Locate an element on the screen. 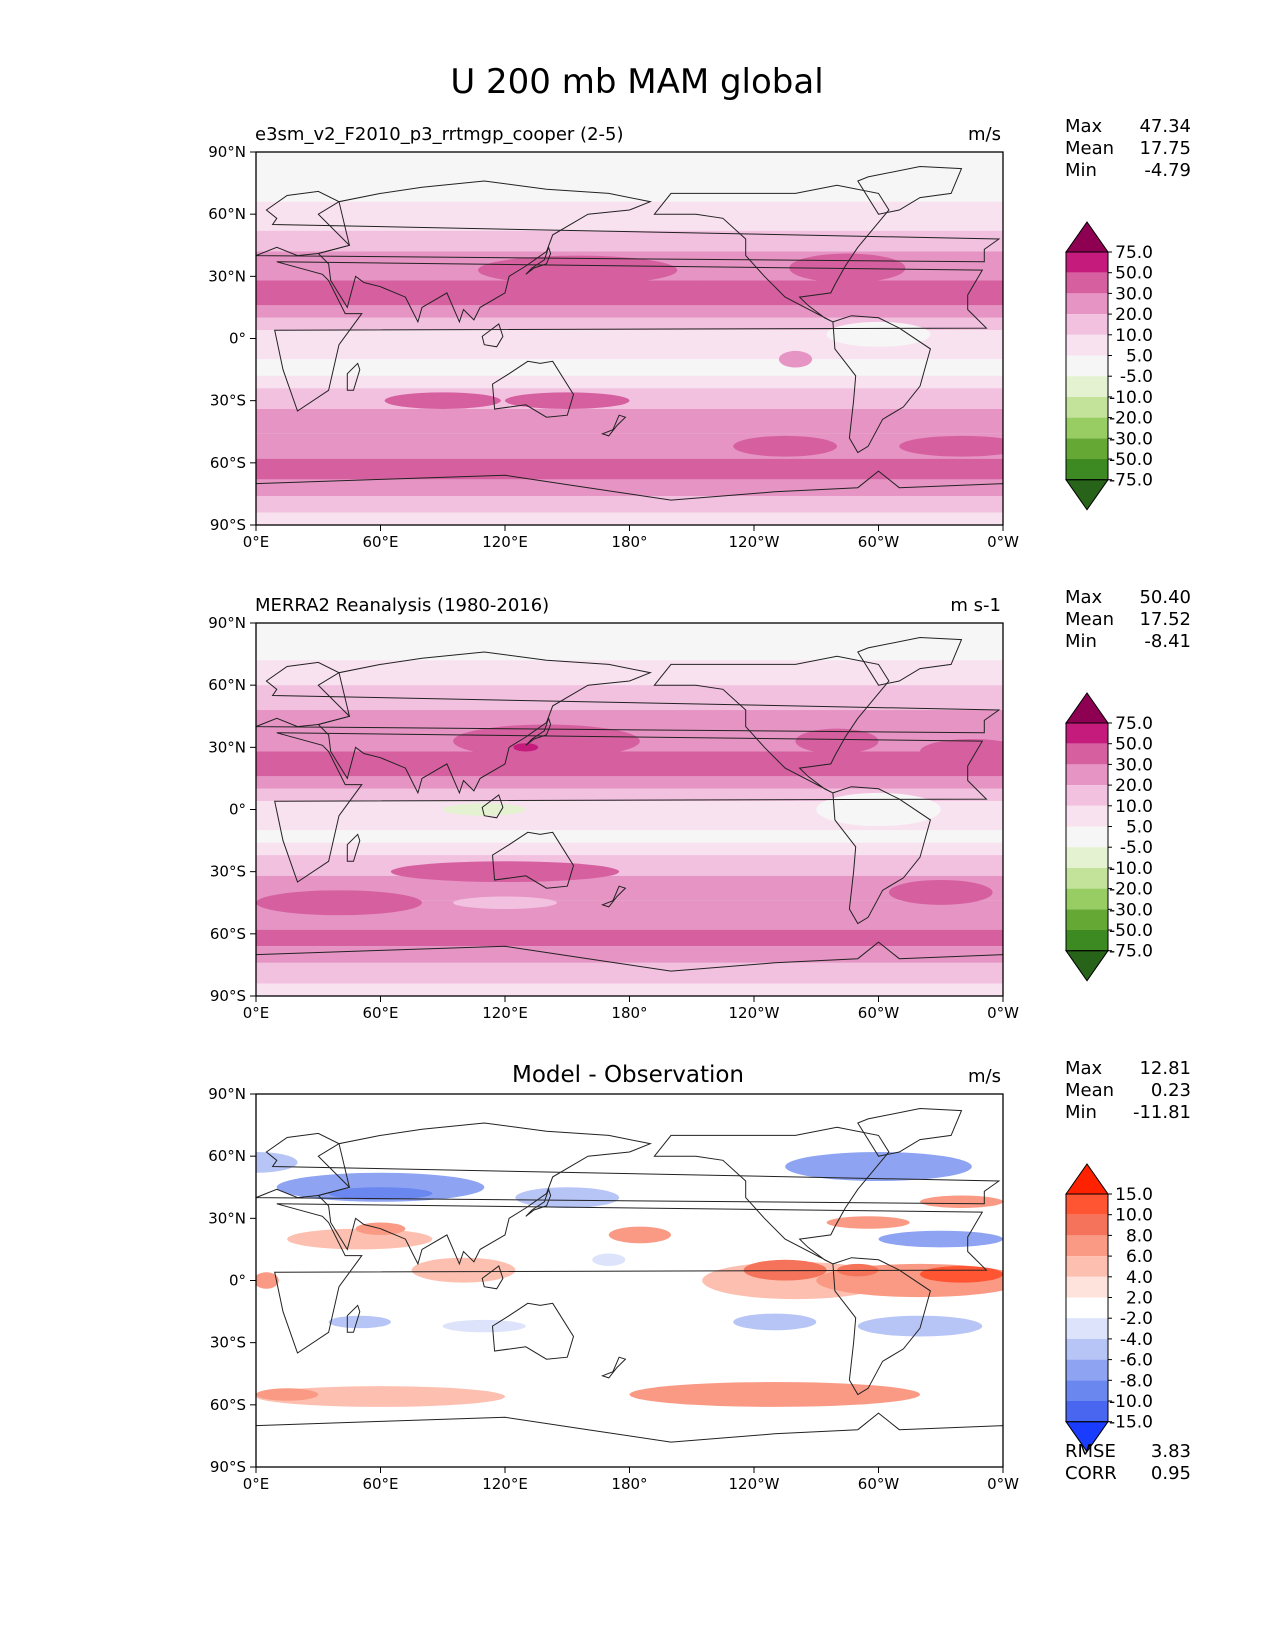 The width and height of the screenshot is (1275, 1650). coastline-asia is located at coordinates (485, 723).